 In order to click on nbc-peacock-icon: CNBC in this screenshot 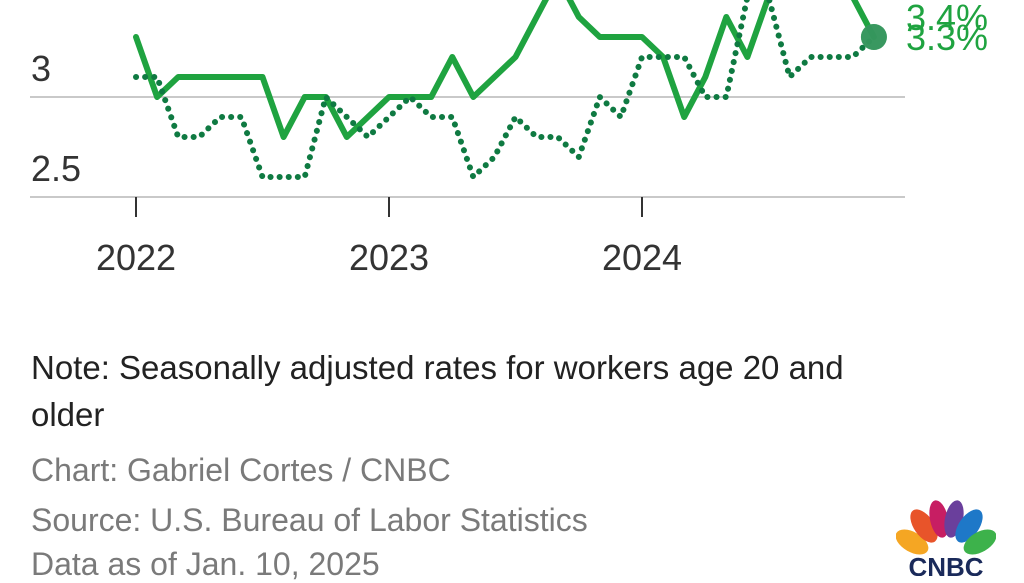, I will do `click(946, 541)`.